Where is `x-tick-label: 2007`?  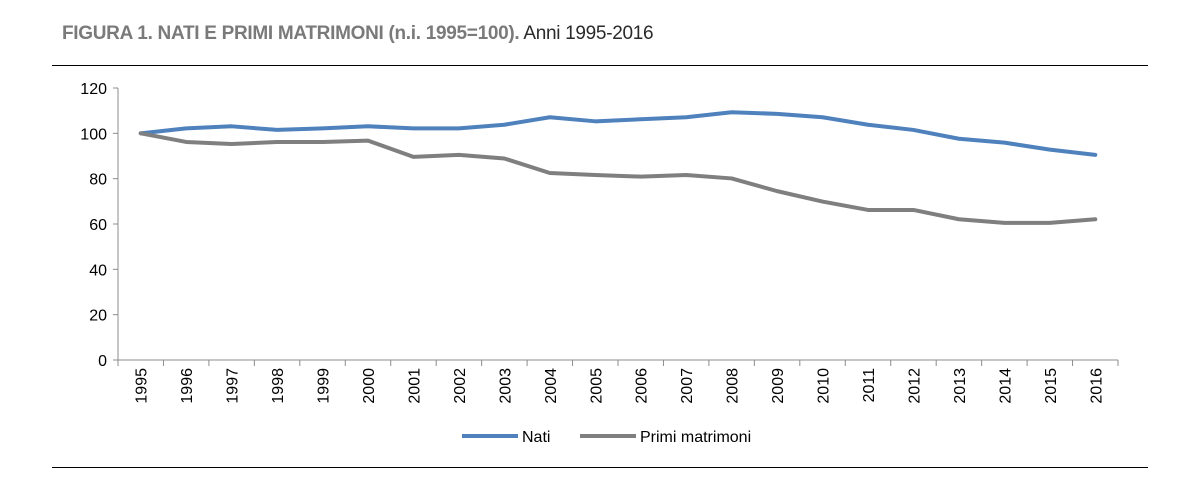
x-tick-label: 2007 is located at coordinates (687, 386).